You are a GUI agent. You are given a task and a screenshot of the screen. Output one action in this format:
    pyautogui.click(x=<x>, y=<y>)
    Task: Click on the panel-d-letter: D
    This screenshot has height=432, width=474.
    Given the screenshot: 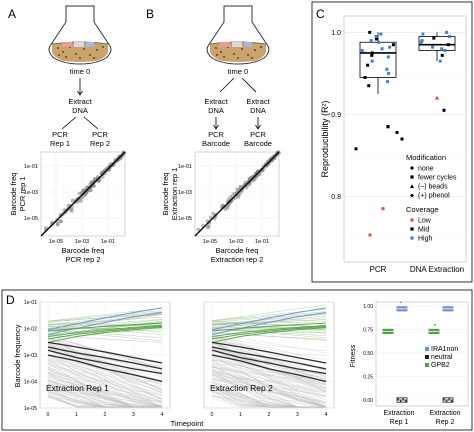 What is the action you would take?
    pyautogui.click(x=10, y=300)
    